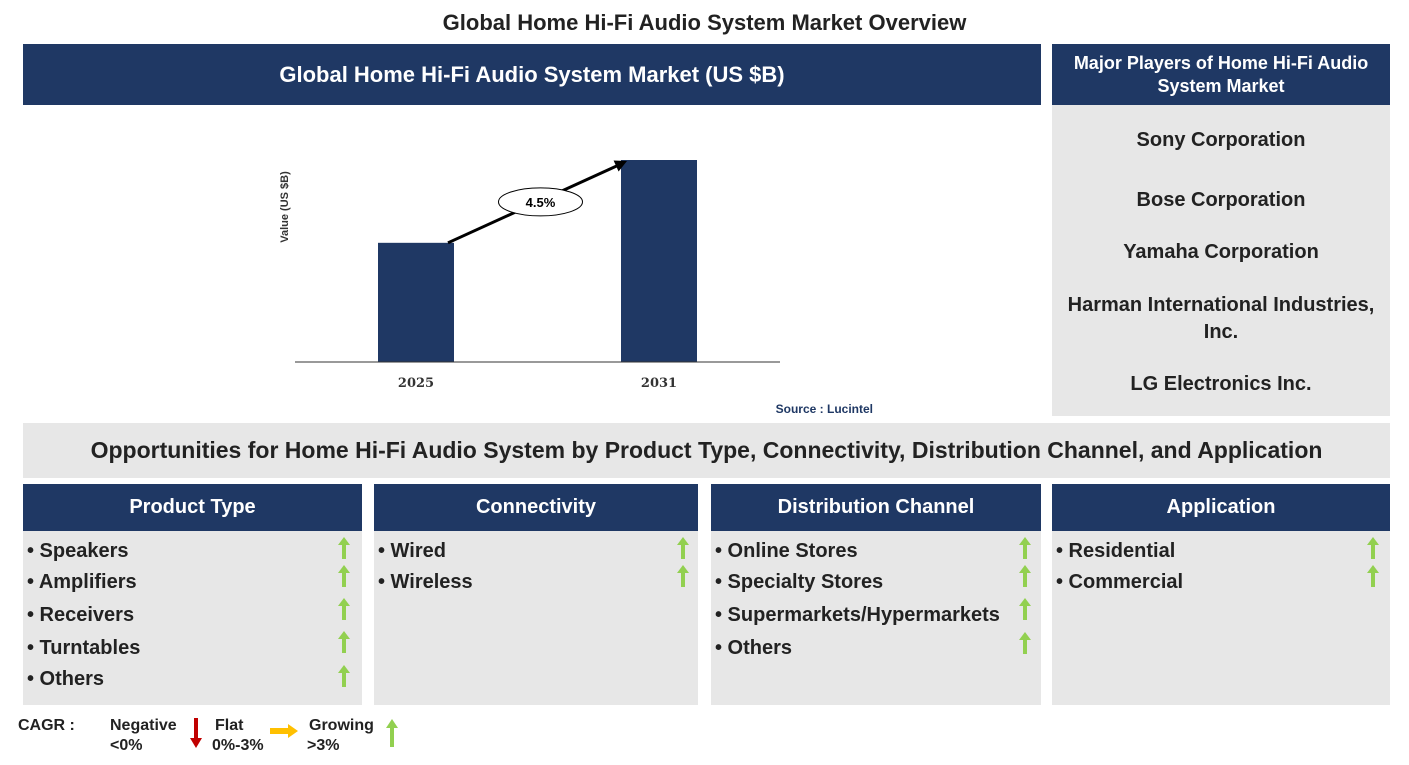 Image resolution: width=1409 pixels, height=765 pixels. I want to click on segment-item: • Amplifiers, so click(82, 582).